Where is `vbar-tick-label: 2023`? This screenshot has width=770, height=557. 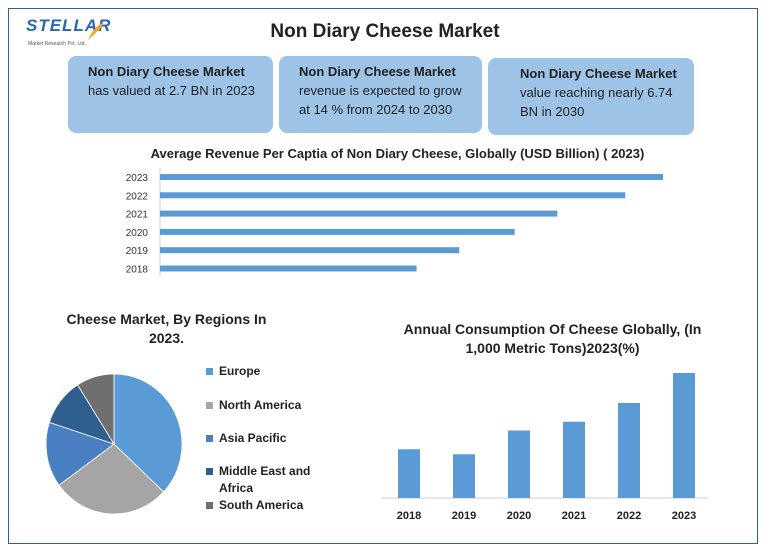 vbar-tick-label: 2023 is located at coordinates (684, 516).